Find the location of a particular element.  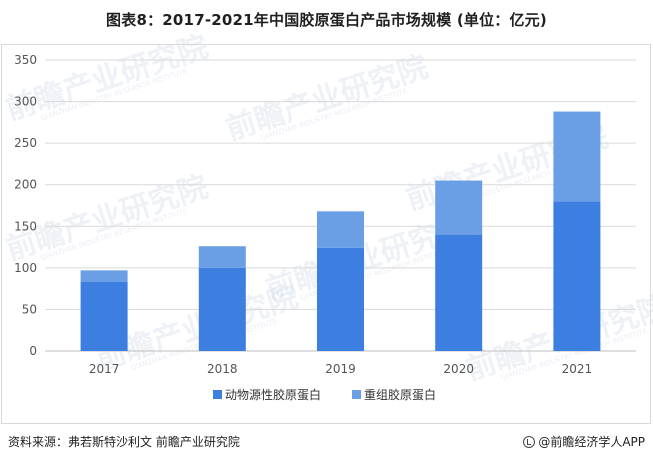

x-axis-ticks: 2017 2018 2019 2020 2021 is located at coordinates (340, 369).